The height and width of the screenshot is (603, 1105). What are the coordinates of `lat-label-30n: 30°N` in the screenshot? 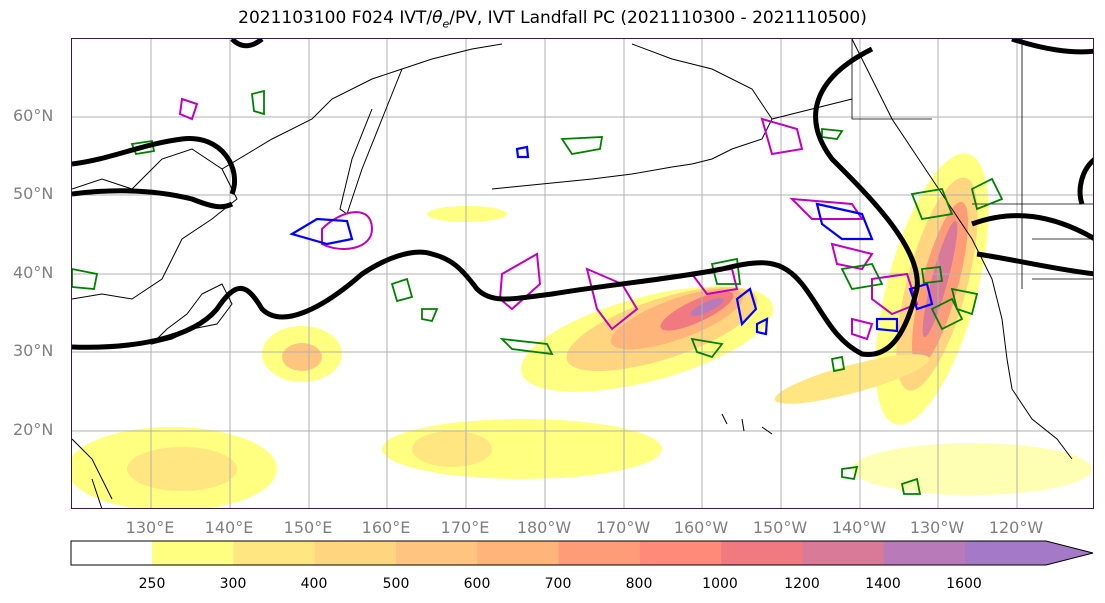 It's located at (33, 350).